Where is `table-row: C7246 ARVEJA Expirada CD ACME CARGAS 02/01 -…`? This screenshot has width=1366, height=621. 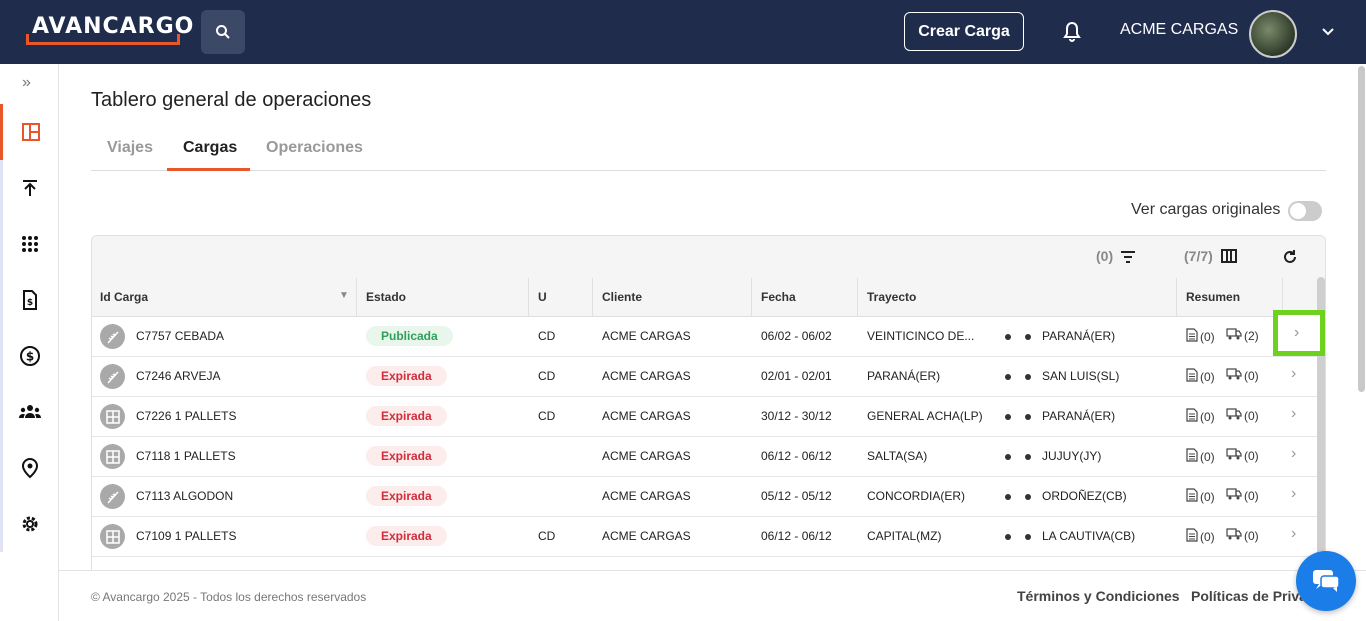
table-row: C7246 ARVEJA Expirada CD ACME CARGAS 02/01 -… is located at coordinates (708, 377).